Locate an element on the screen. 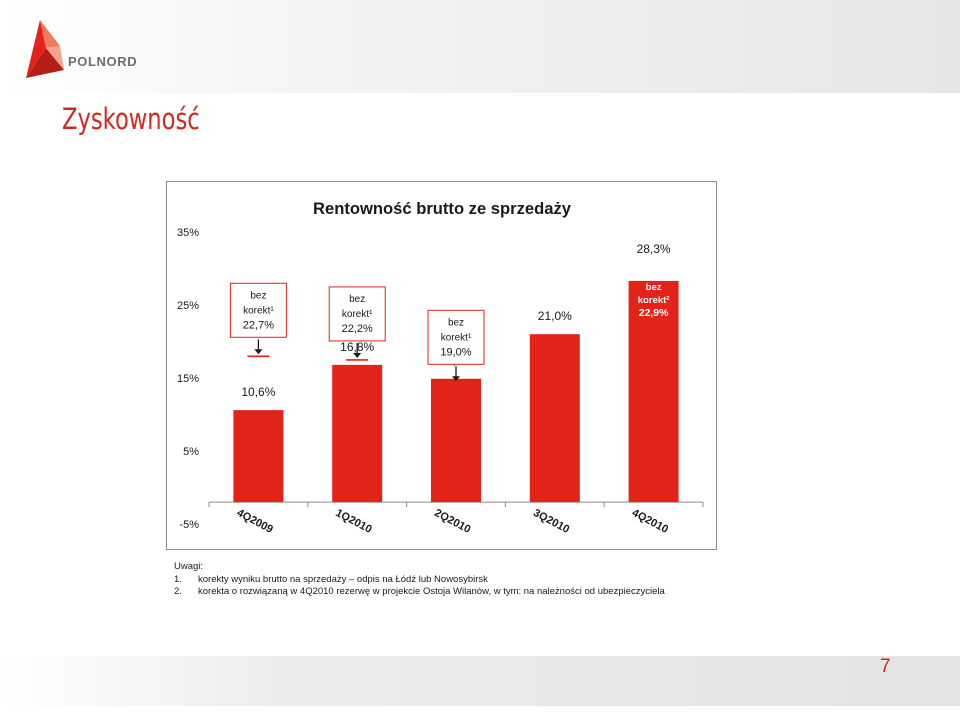  note-number: 1. is located at coordinates (178, 579).